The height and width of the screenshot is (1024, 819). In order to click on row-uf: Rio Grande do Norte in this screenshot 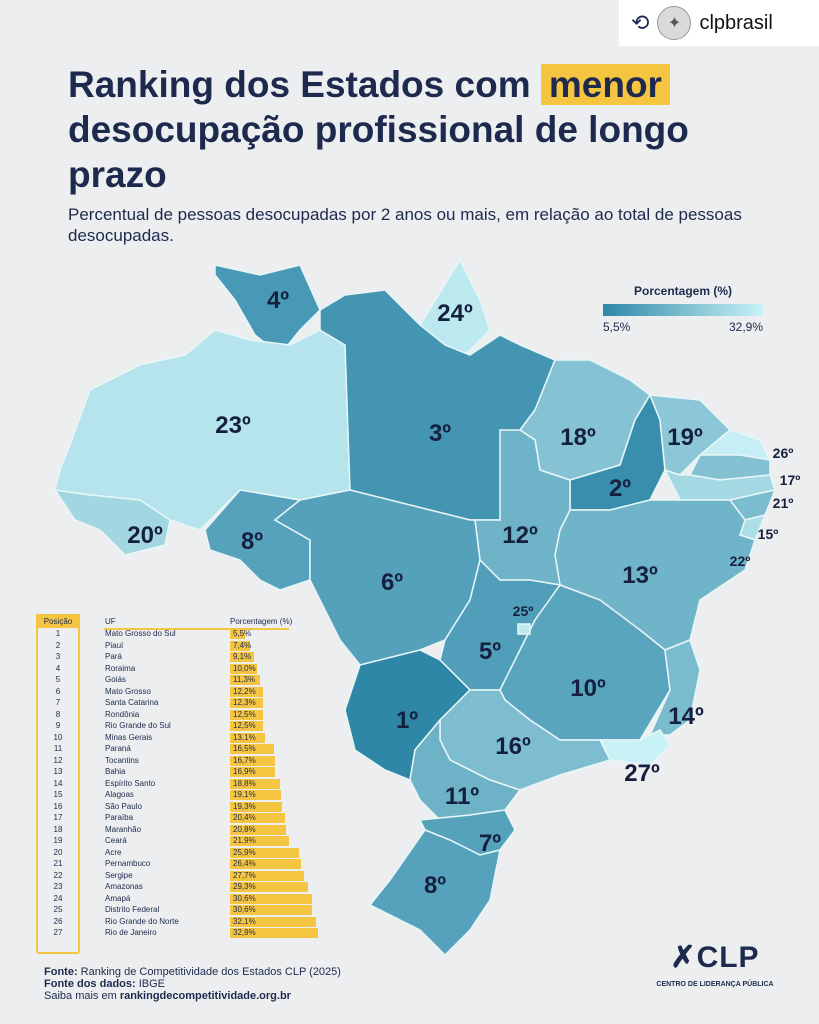, I will do `click(142, 921)`.